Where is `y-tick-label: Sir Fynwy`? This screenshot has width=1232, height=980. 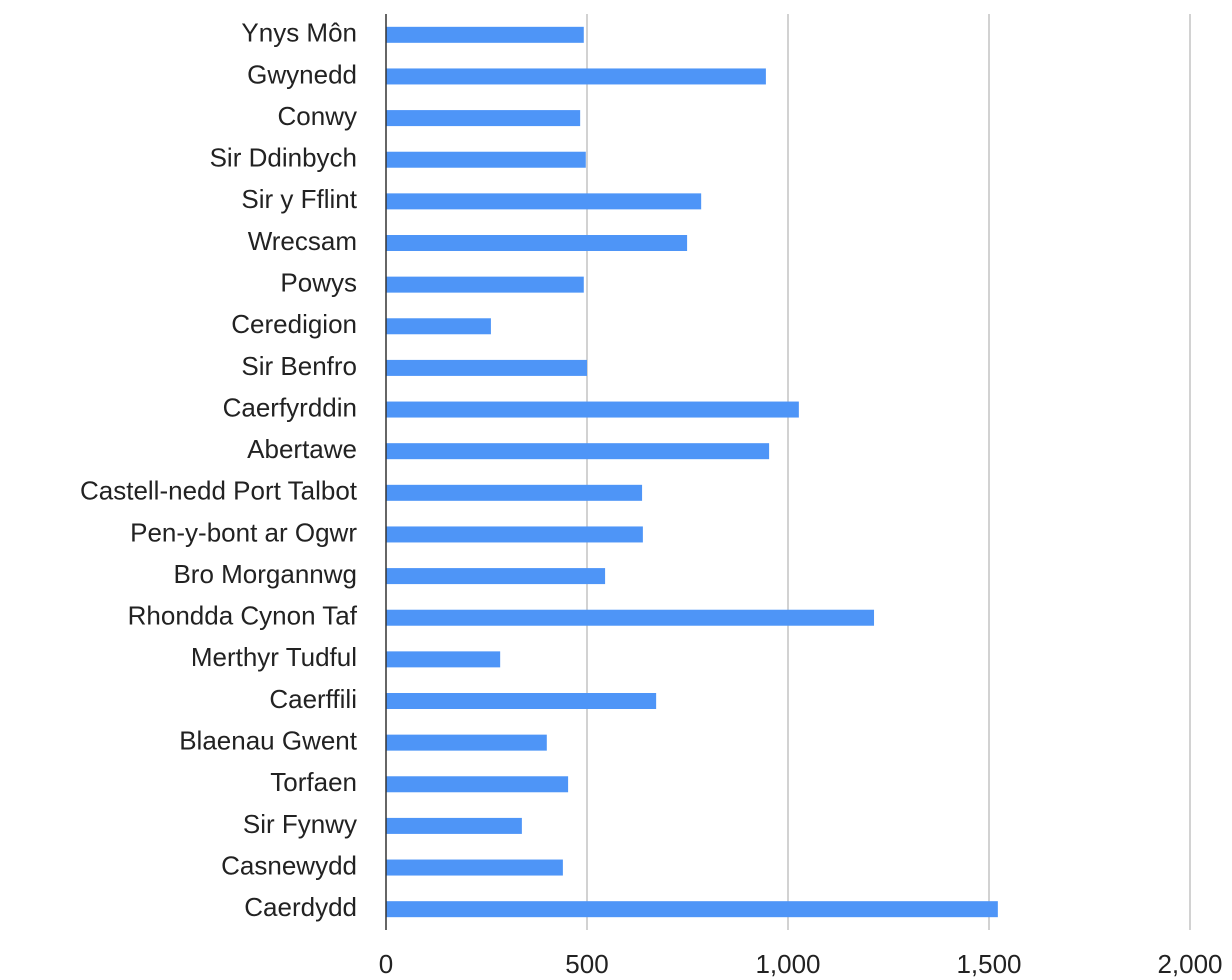
y-tick-label: Sir Fynwy is located at coordinates (300, 824).